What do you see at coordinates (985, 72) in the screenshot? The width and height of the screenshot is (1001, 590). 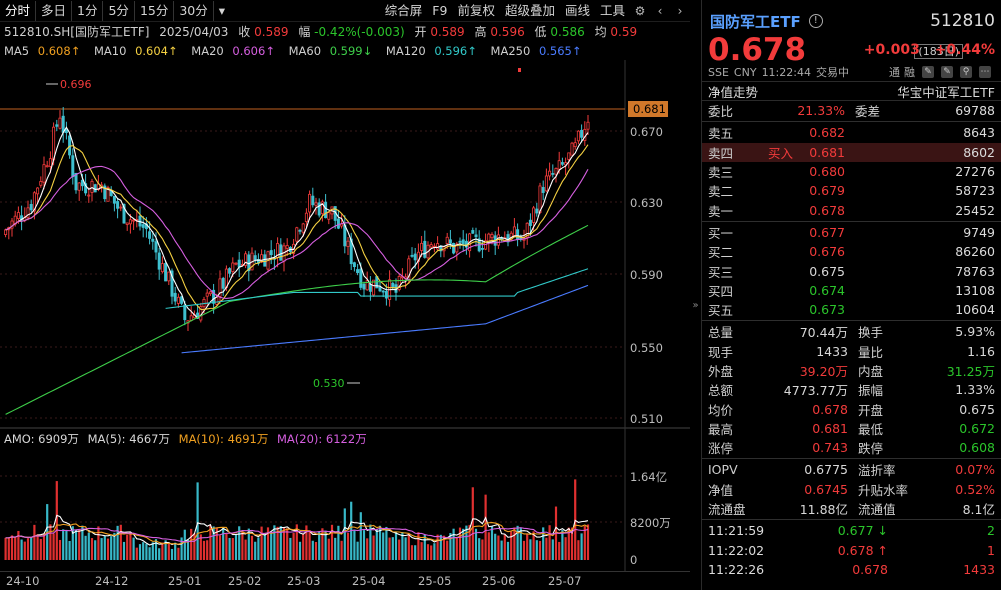 I see `more-icon: ⋯` at bounding box center [985, 72].